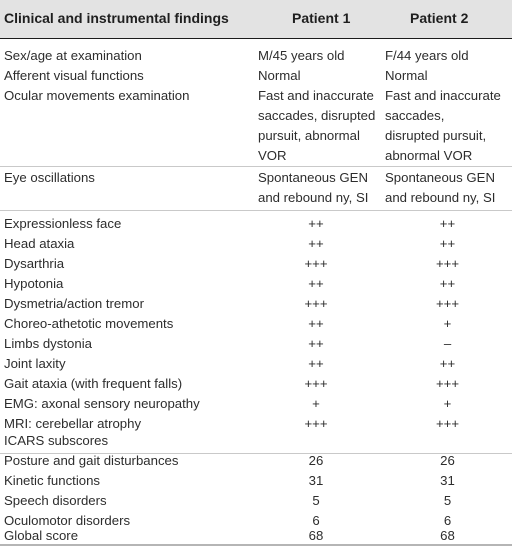  Describe the element at coordinates (447, 520) in the screenshot. I see `patient-2-value: 6` at that location.